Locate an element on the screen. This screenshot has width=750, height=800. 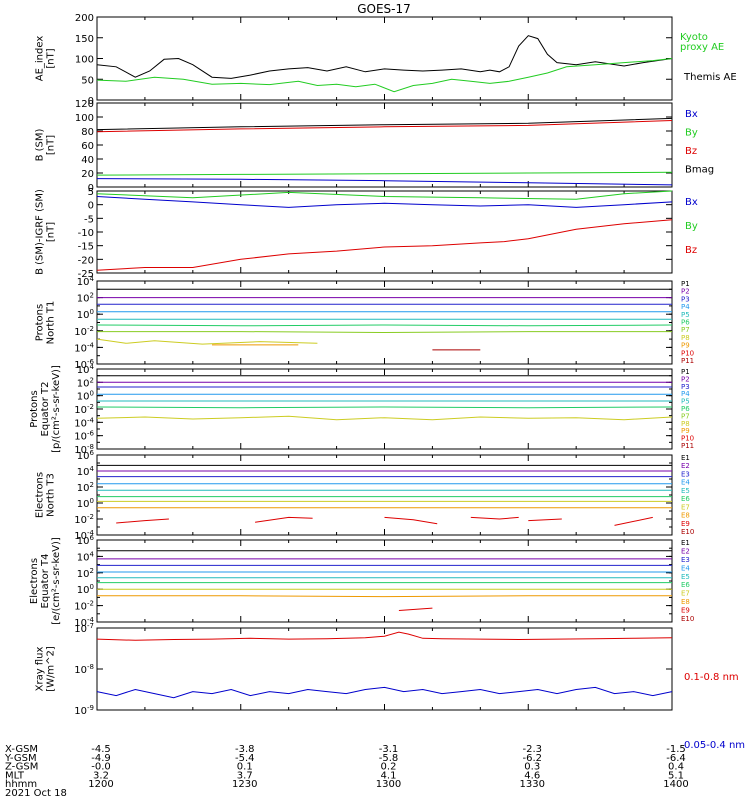
ephemeris-value: -5.4 is located at coordinates (245, 758).